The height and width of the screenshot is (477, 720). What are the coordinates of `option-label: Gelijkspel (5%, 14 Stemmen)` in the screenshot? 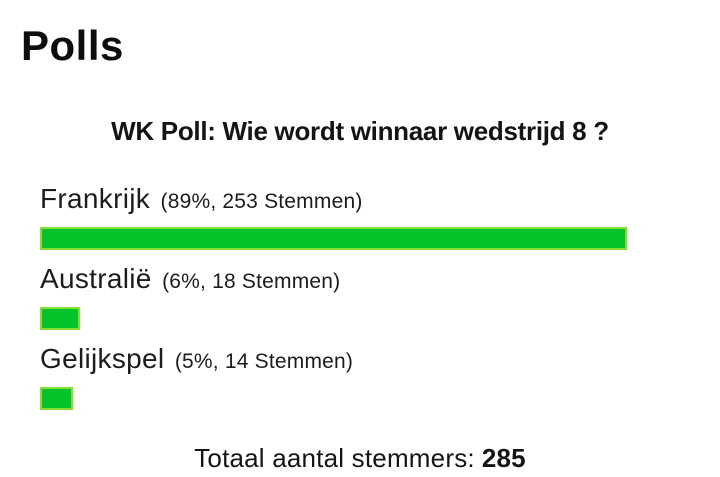 It's located at (371, 361).